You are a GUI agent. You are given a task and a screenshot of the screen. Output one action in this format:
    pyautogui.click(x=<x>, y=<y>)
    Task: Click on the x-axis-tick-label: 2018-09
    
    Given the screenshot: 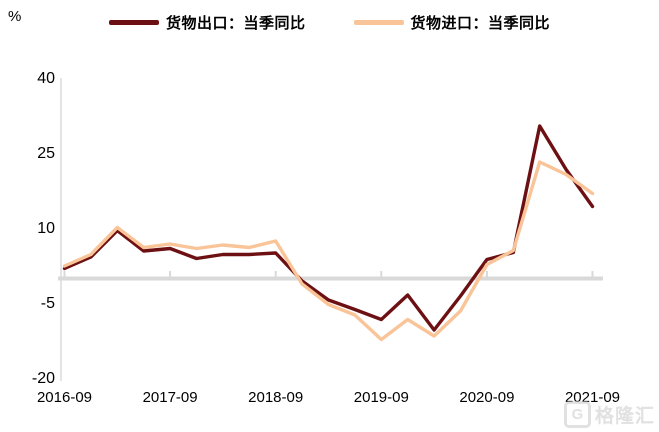 What is the action you would take?
    pyautogui.click(x=276, y=397)
    